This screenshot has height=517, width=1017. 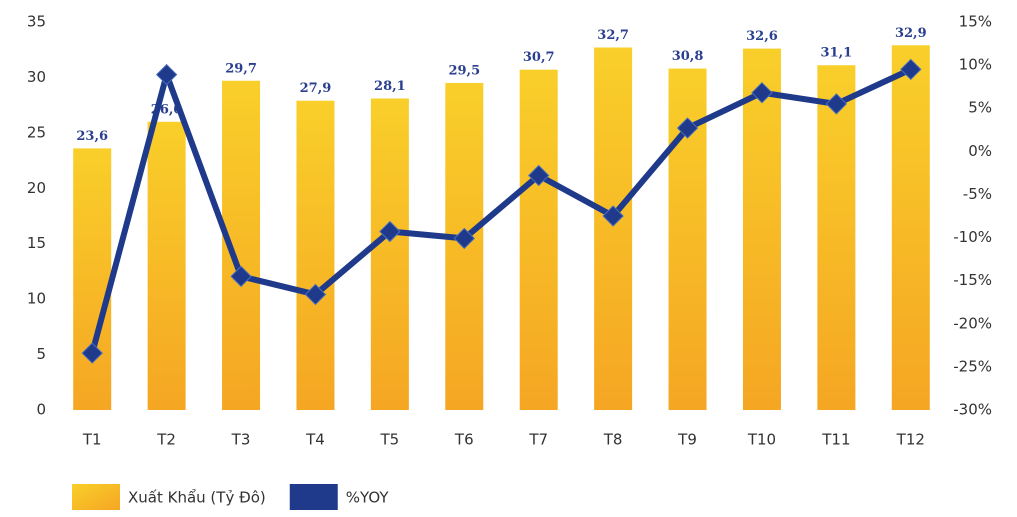 I want to click on y2-tick-label: 5%, so click(x=980, y=108).